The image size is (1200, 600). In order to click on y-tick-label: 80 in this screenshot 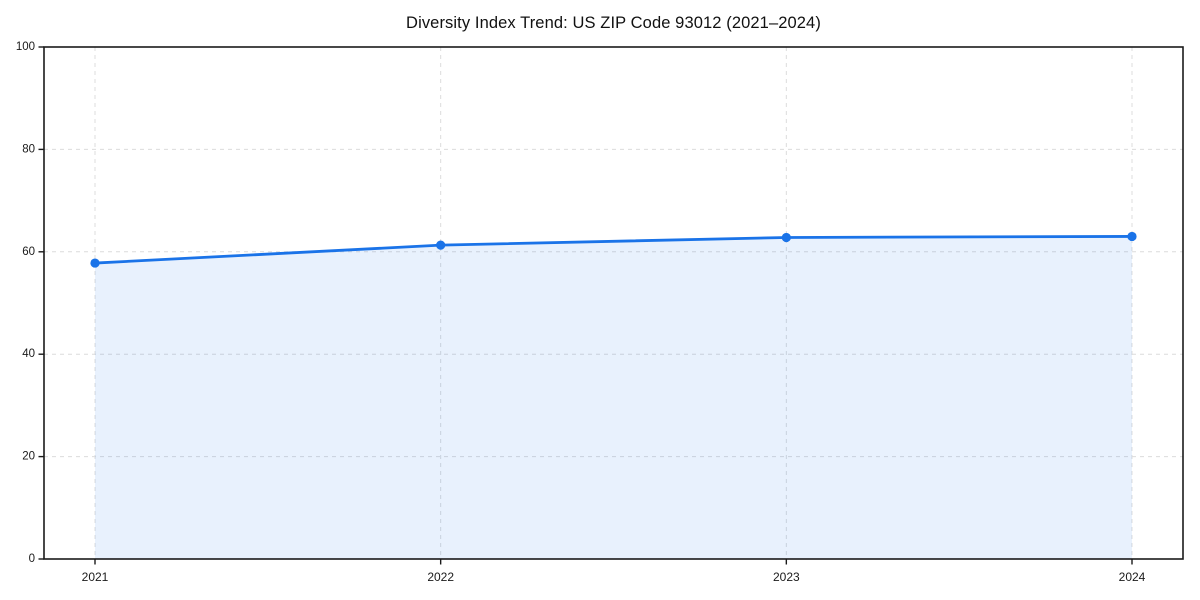, I will do `click(28, 149)`.